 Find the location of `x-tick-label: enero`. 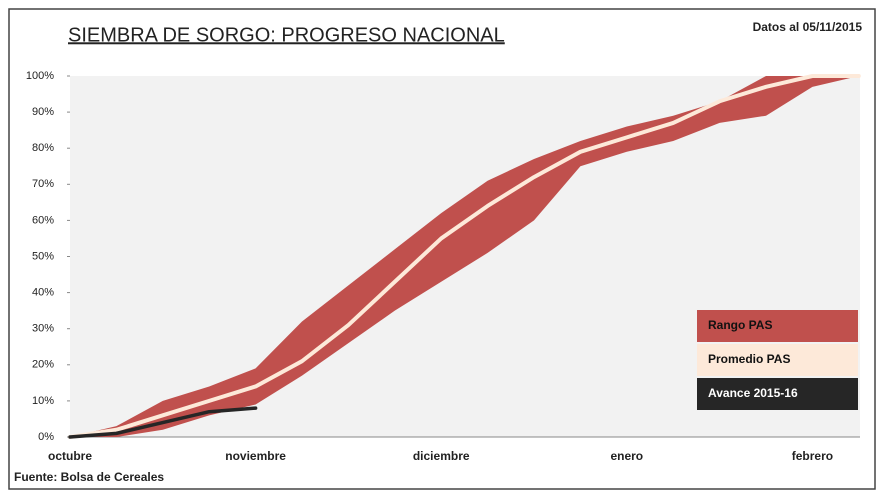

x-tick-label: enero is located at coordinates (626, 456).